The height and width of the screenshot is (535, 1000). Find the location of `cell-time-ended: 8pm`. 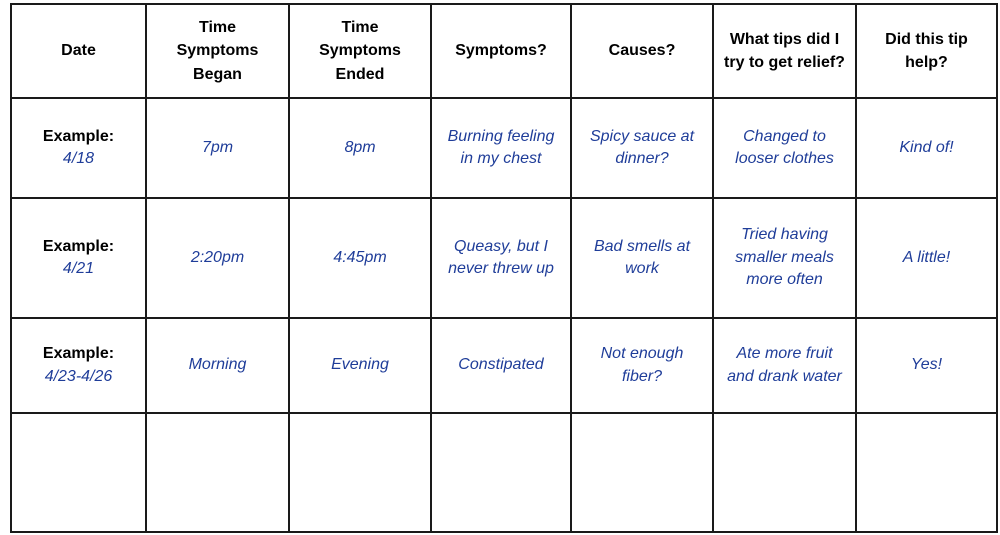

cell-time-ended: 8pm is located at coordinates (360, 148).